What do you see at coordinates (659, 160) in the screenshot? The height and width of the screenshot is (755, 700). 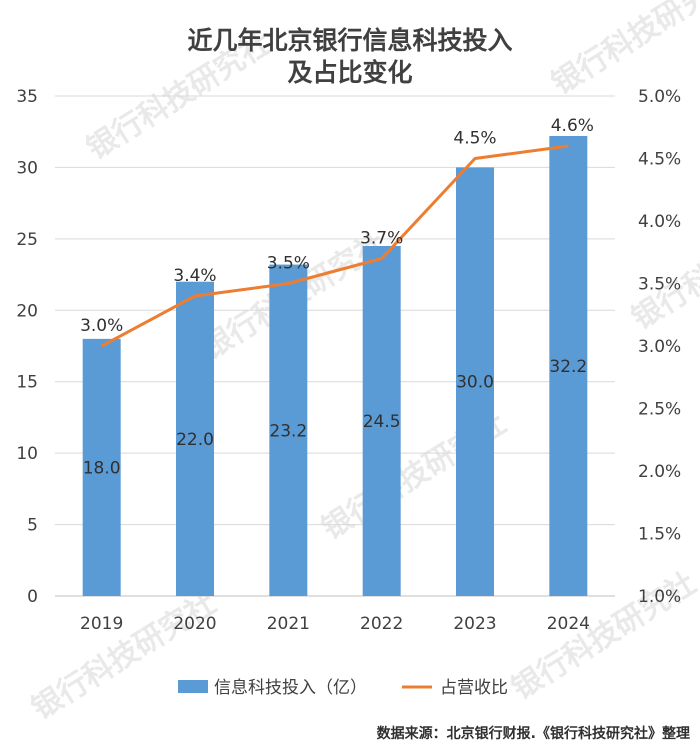 I see `right-axis-tick-label: 4.5%` at bounding box center [659, 160].